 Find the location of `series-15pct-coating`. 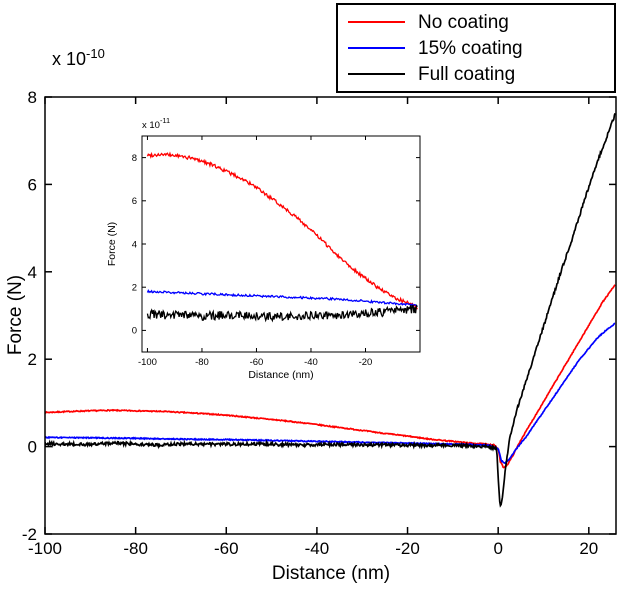

series-15pct-coating is located at coordinates (282, 298).